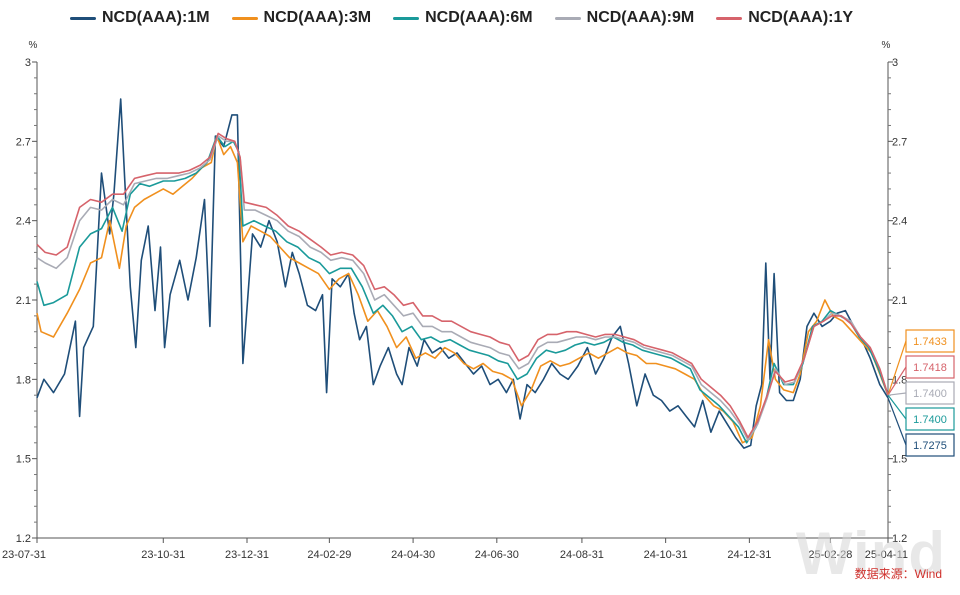 This screenshot has height=595, width=960. What do you see at coordinates (895, 63) in the screenshot?
I see `y-tick-label-right: 3` at bounding box center [895, 63].